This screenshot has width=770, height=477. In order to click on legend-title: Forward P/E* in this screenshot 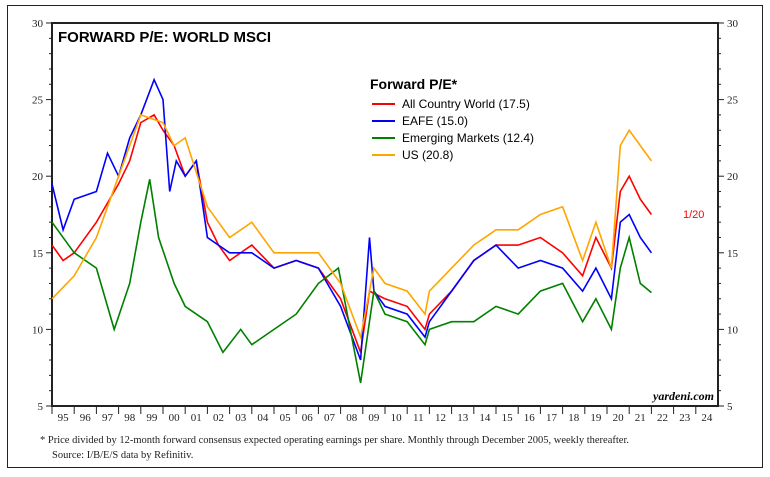, I will do `click(414, 84)`.